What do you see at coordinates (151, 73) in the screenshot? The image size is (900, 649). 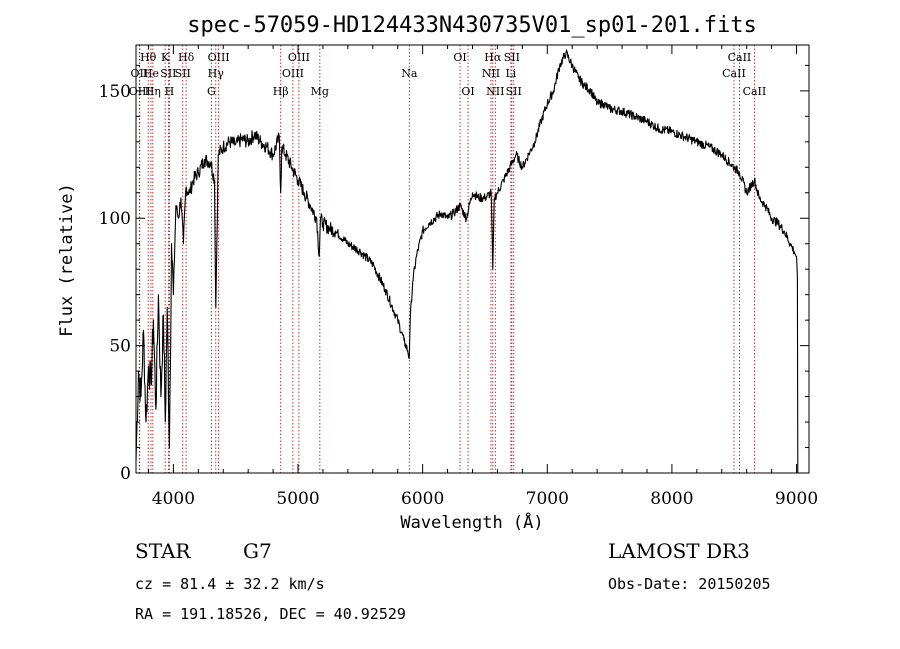 I see `line-label: He` at bounding box center [151, 73].